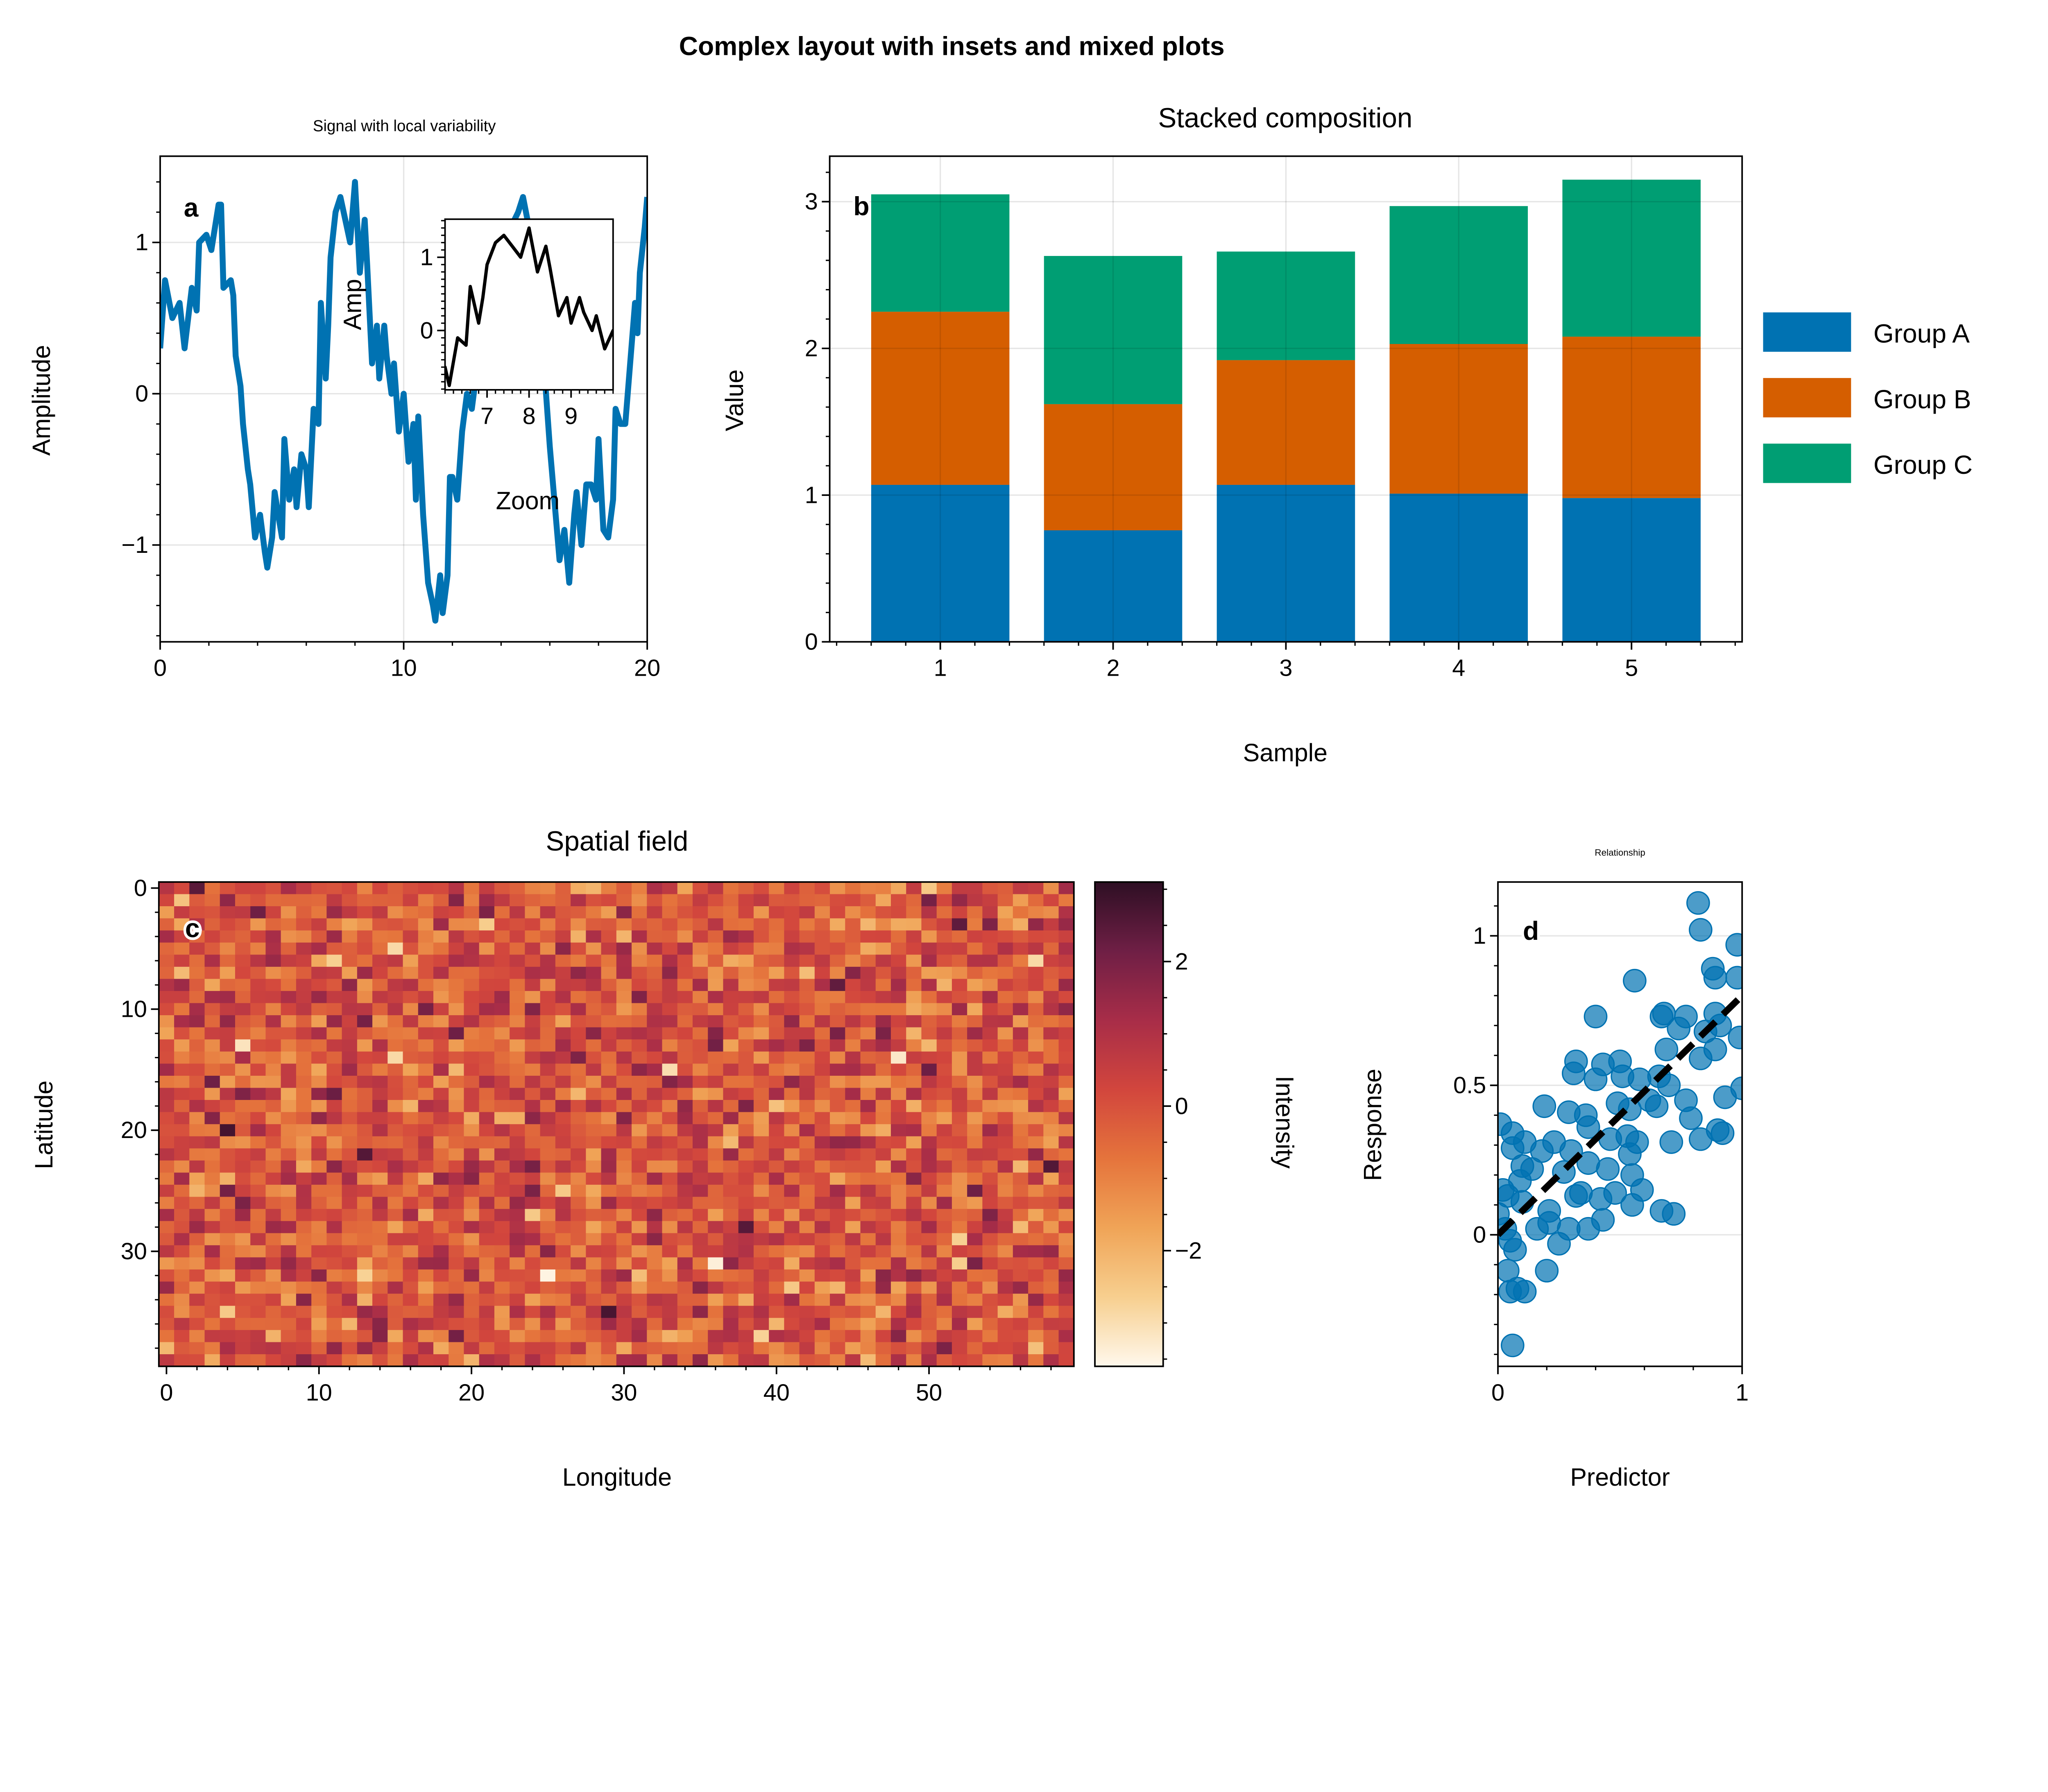 The image size is (2048, 1792). Describe the element at coordinates (134, 1009) in the screenshot. I see `panel-c-ytick-label: 10` at that location.